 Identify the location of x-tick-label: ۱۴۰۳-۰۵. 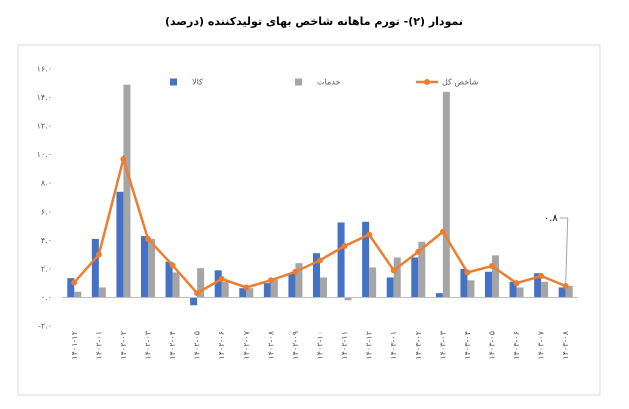
(492, 345).